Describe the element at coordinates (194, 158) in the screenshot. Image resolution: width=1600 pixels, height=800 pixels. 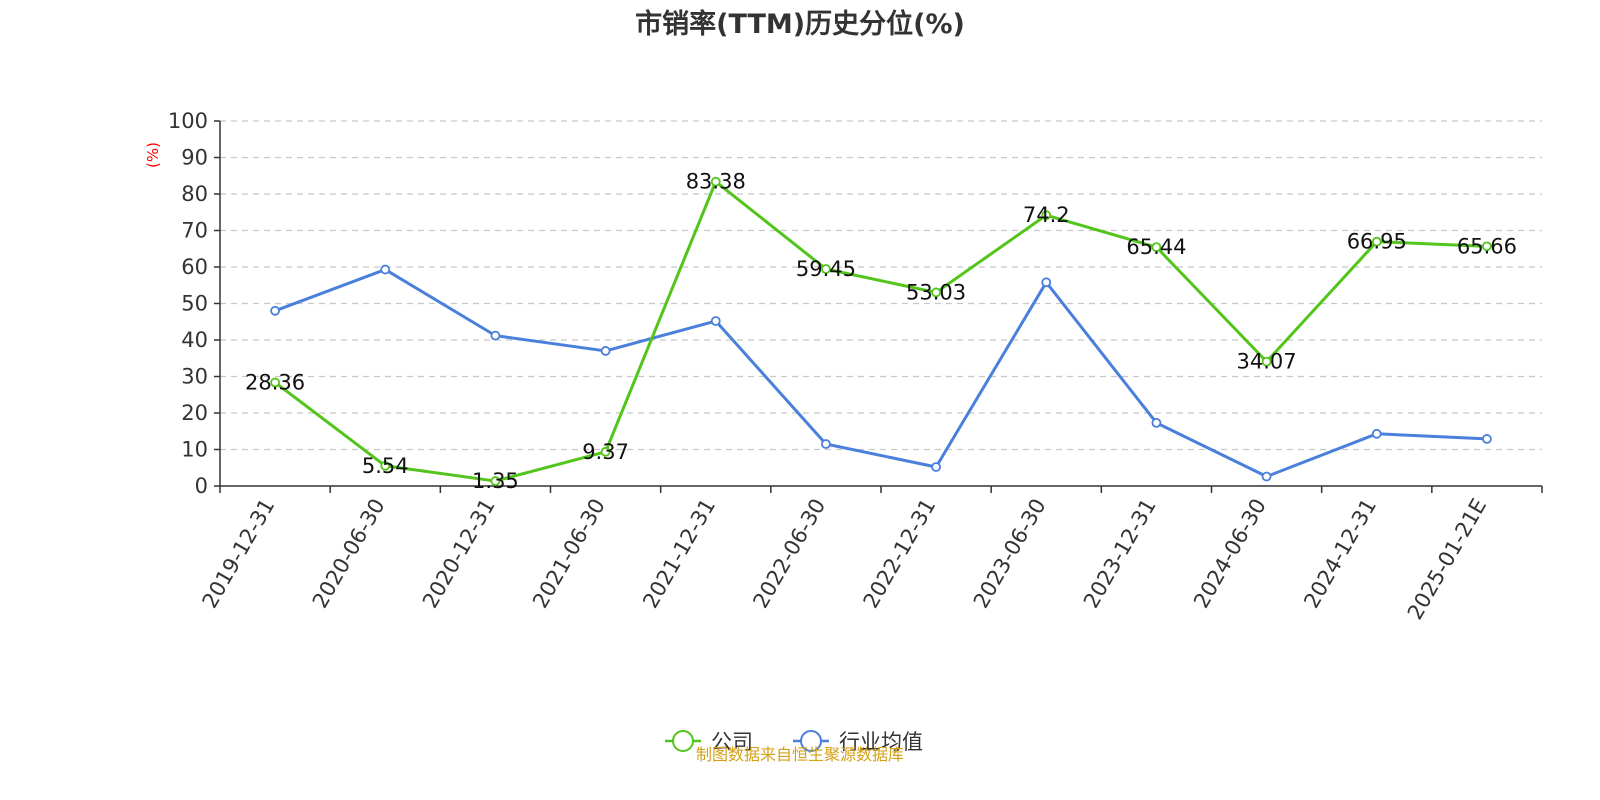
I see `y-tick-label: 90` at that location.